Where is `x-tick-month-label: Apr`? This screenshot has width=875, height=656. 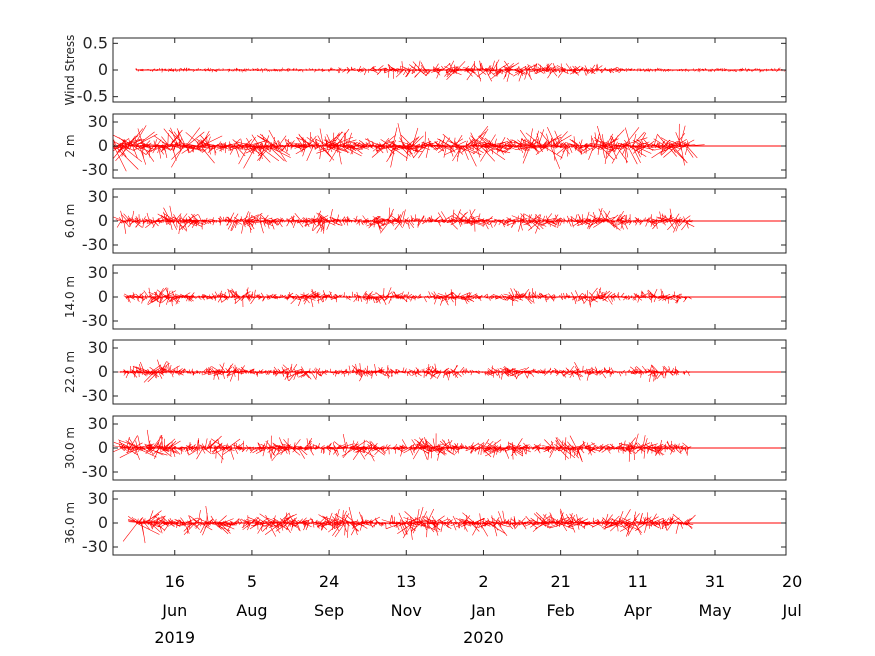 x-tick-month-label: Apr is located at coordinates (638, 610).